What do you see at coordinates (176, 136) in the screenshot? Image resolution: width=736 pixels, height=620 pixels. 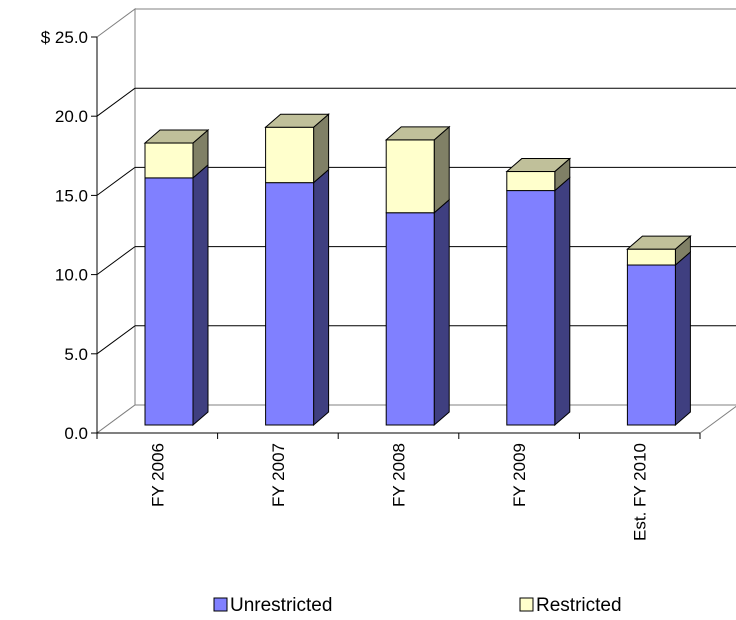 I see `bar-restricted-1-top` at bounding box center [176, 136].